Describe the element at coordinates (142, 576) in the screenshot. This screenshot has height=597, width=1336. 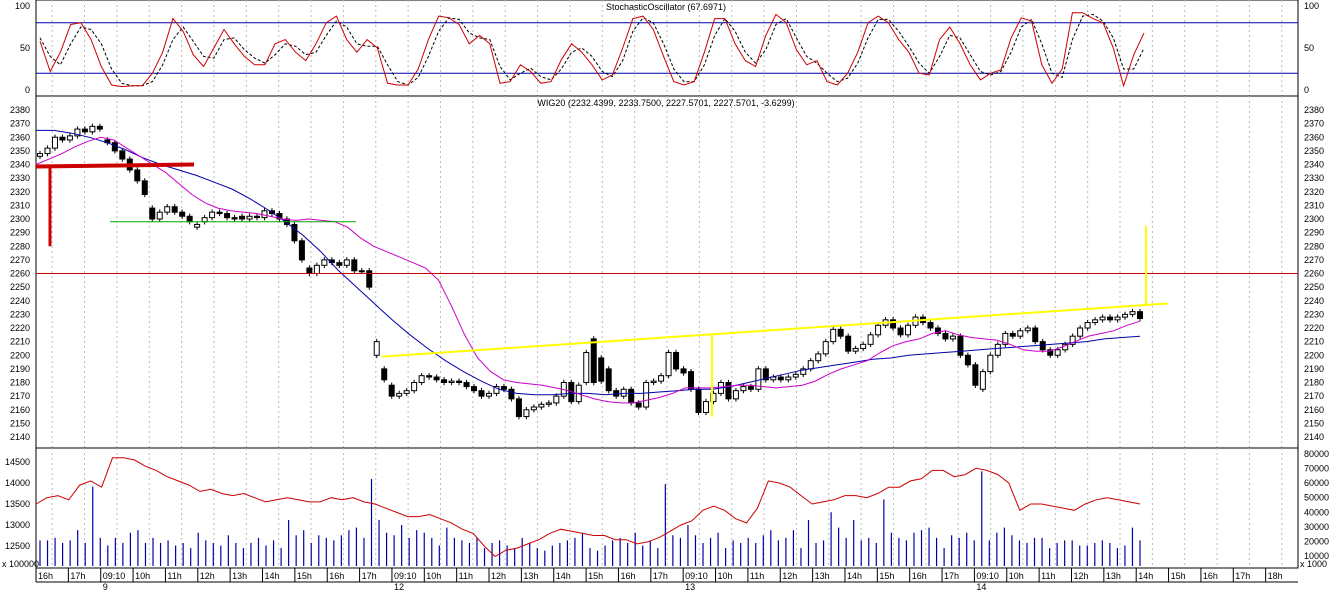
I see `x-tick-label: 10h` at that location.